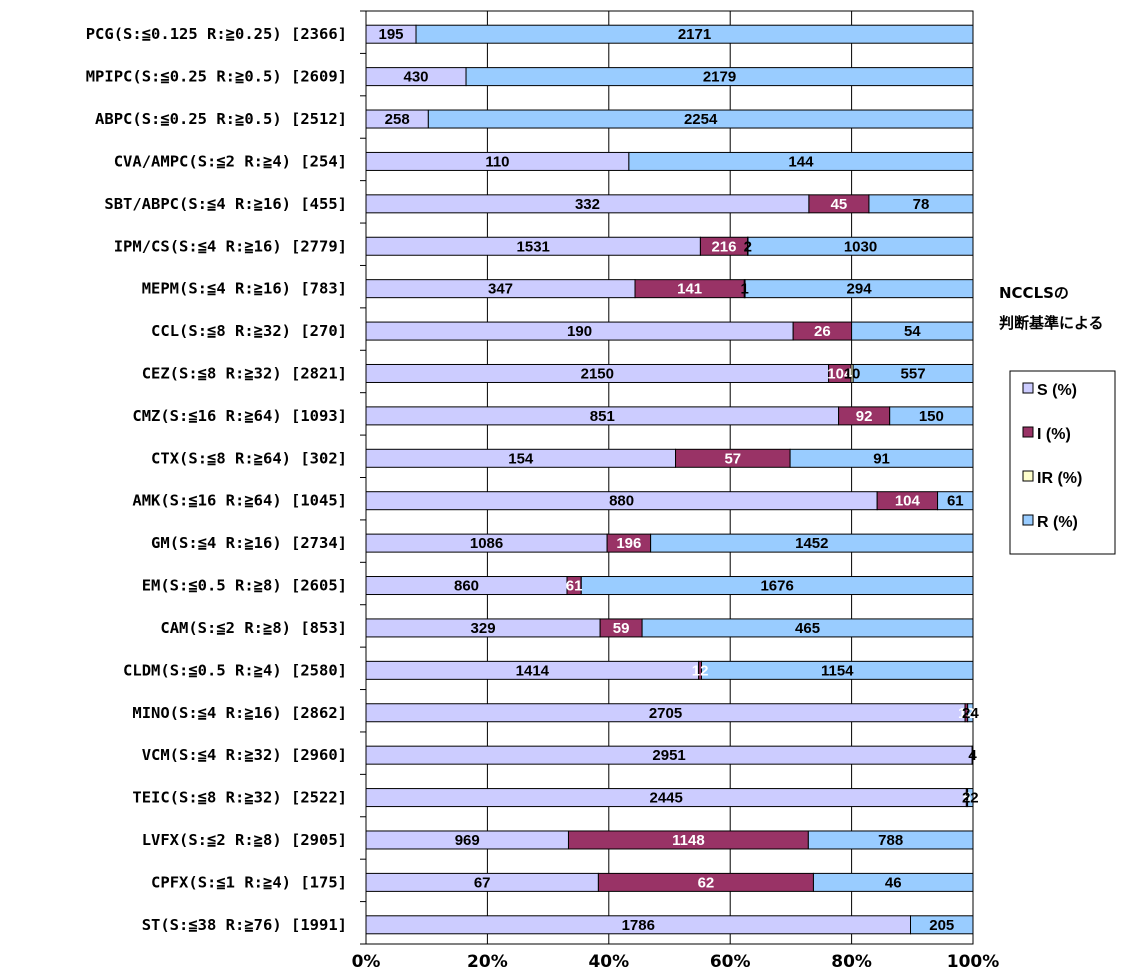 The image size is (1135, 972). I want to click on data-label: 1676, so click(776, 586).